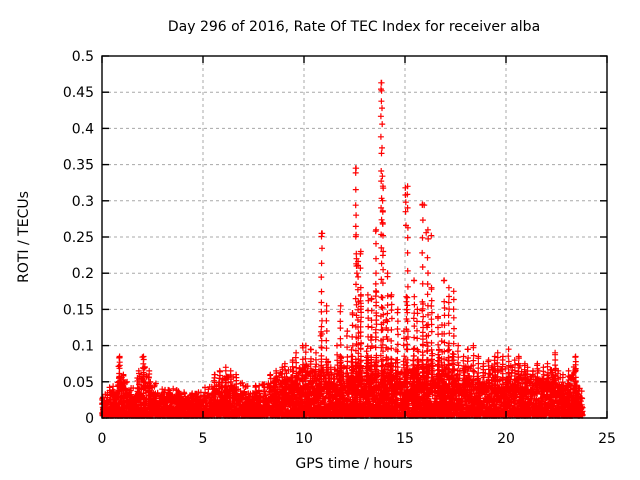 This screenshot has height=480, width=640. What do you see at coordinates (357, 439) in the screenshot?
I see `x-tick-labels: 0 5 10 15 20 25` at bounding box center [357, 439].